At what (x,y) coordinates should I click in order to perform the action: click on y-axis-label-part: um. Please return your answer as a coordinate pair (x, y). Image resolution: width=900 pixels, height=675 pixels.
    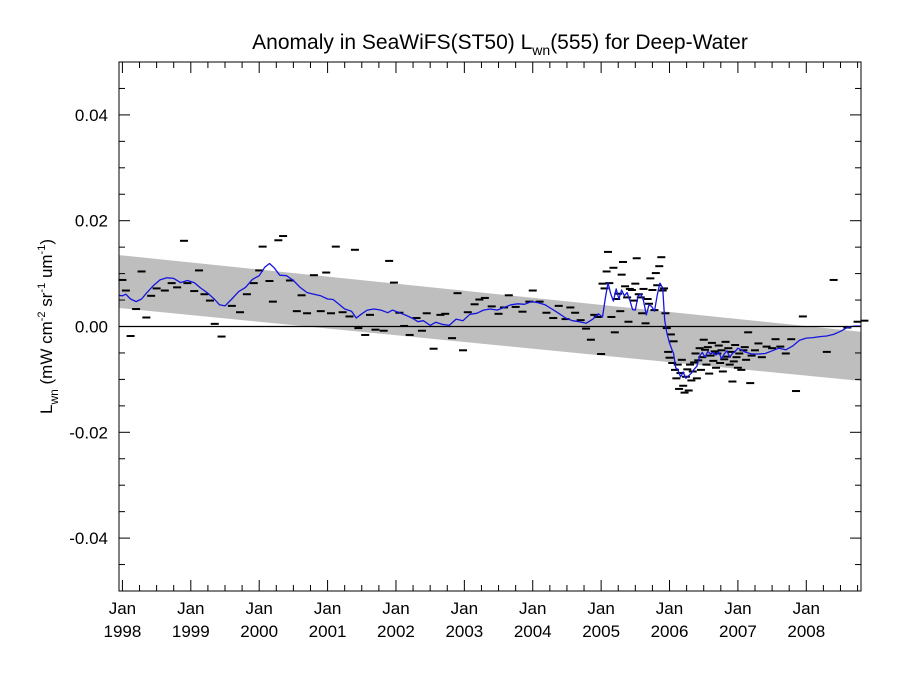
    Looking at the image, I should click on (46, 268).